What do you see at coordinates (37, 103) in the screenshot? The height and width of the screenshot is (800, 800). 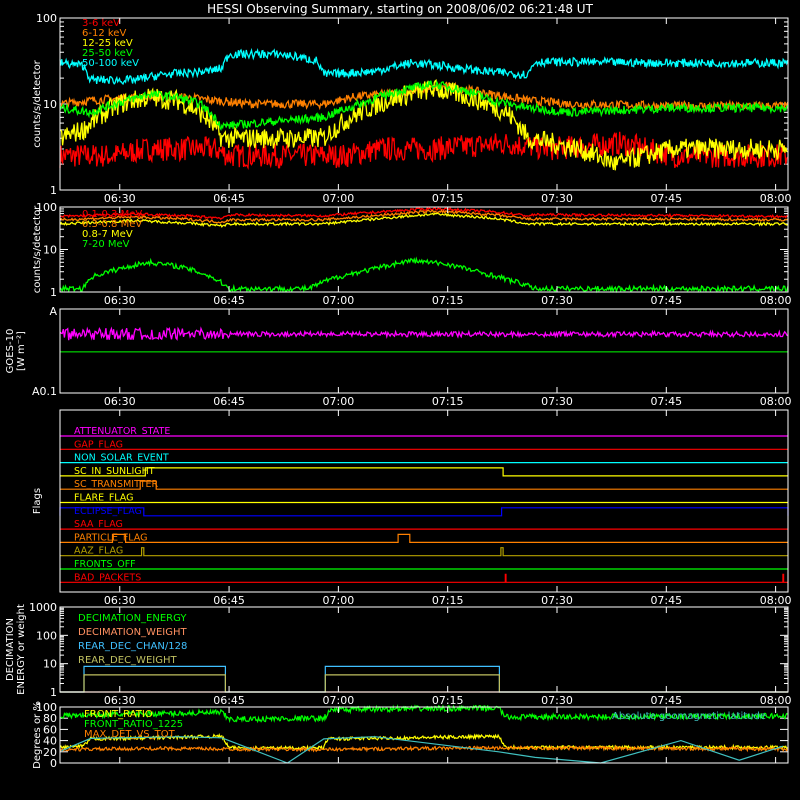 I see `y-axis-label-1: counts/s/detector` at bounding box center [37, 103].